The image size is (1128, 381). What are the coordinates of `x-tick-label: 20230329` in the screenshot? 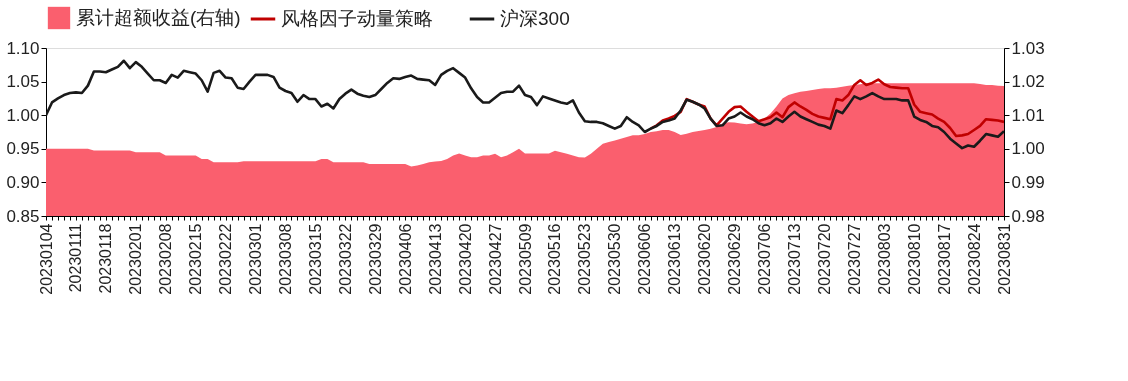 It's located at (375, 259).